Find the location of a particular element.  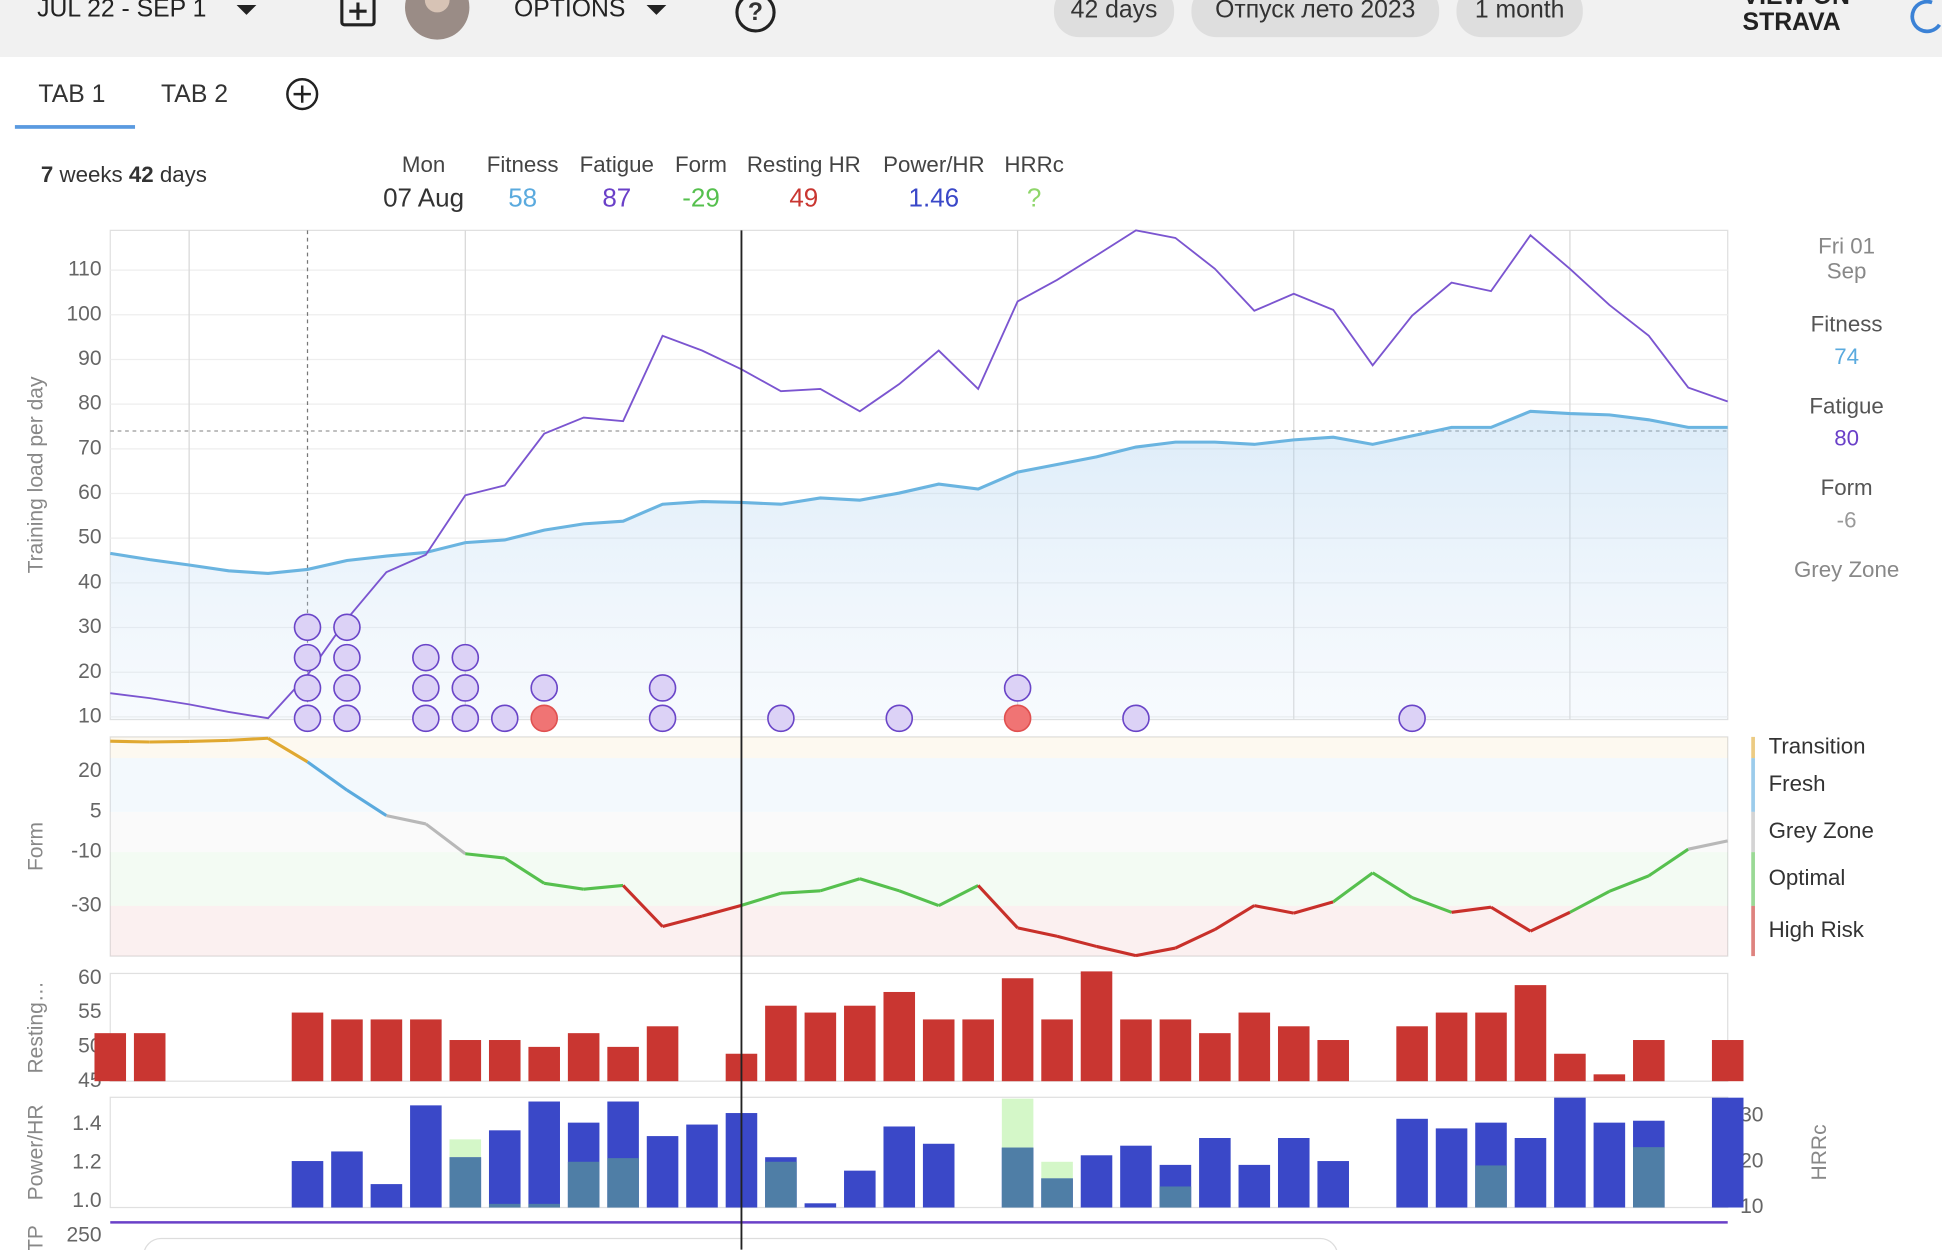

summary-value: 58 is located at coordinates (522, 197).